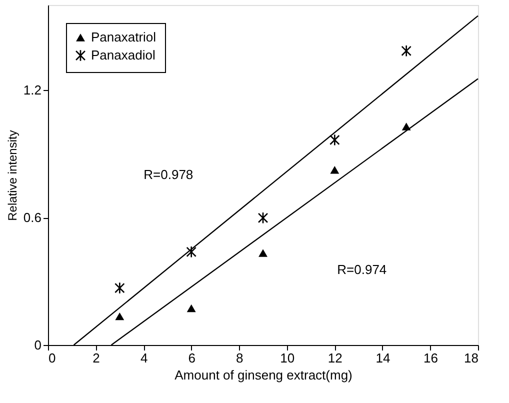 Image resolution: width=509 pixels, height=403 pixels. Describe the element at coordinates (430, 358) in the screenshot. I see `x-tick-label: 16` at that location.